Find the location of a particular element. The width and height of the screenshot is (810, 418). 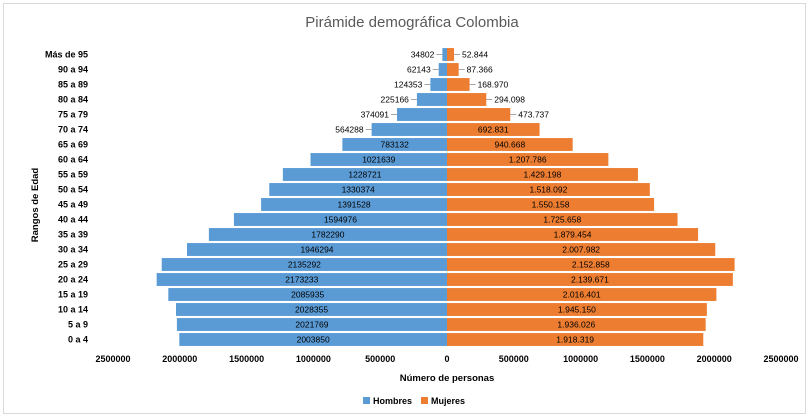

data-label-mujeres: 1.918.319 is located at coordinates (575, 340).